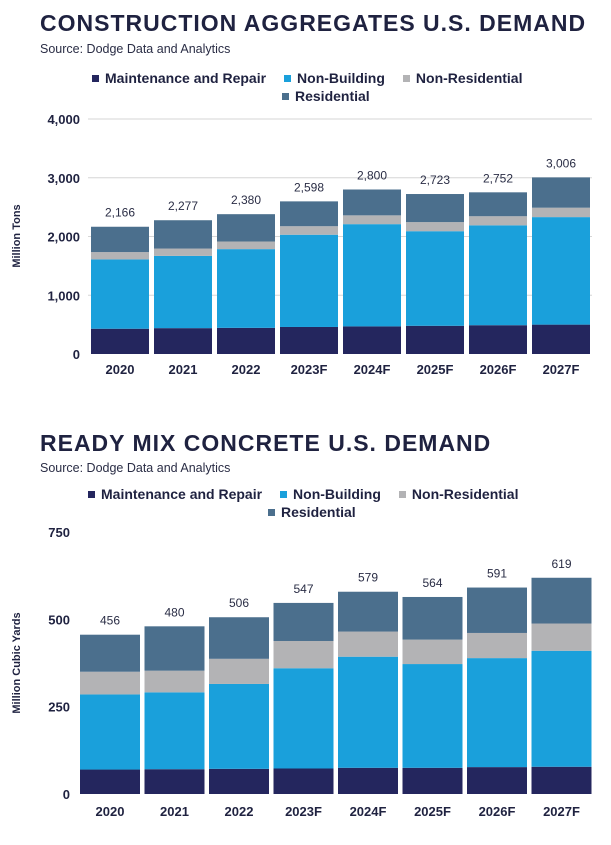  Describe the element at coordinates (63, 178) in the screenshot. I see `y-tick-label: 3,000` at that location.